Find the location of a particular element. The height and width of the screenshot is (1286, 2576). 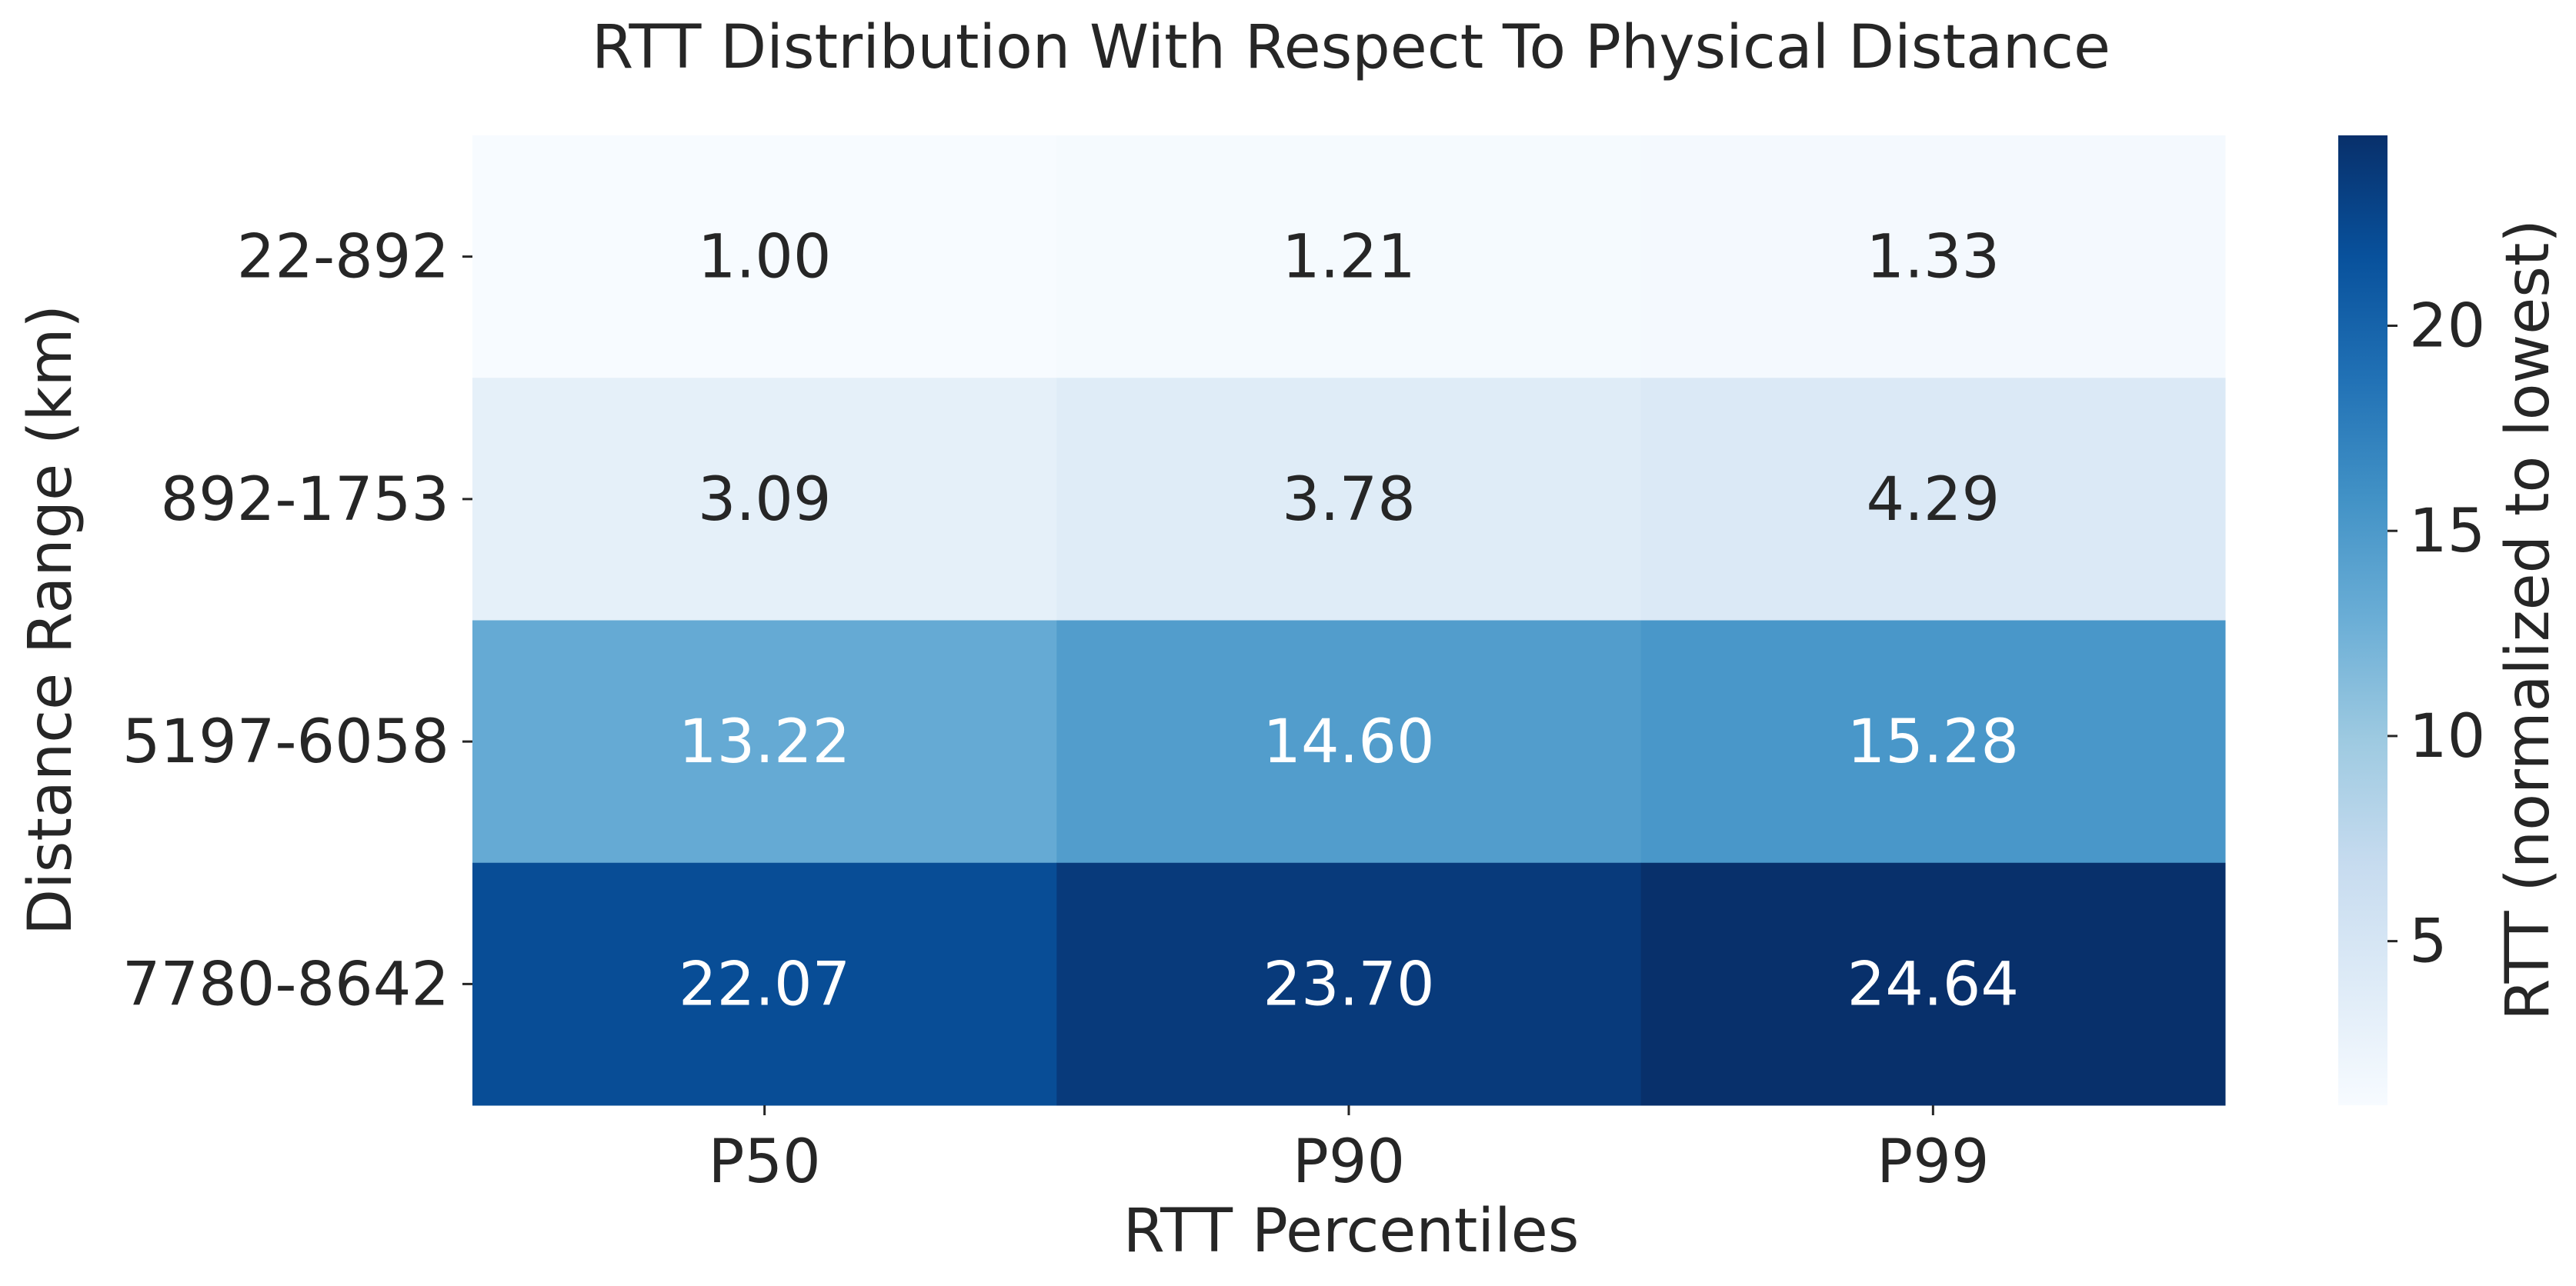

x-axis-label: RTT Percentiles is located at coordinates (1351, 1231).